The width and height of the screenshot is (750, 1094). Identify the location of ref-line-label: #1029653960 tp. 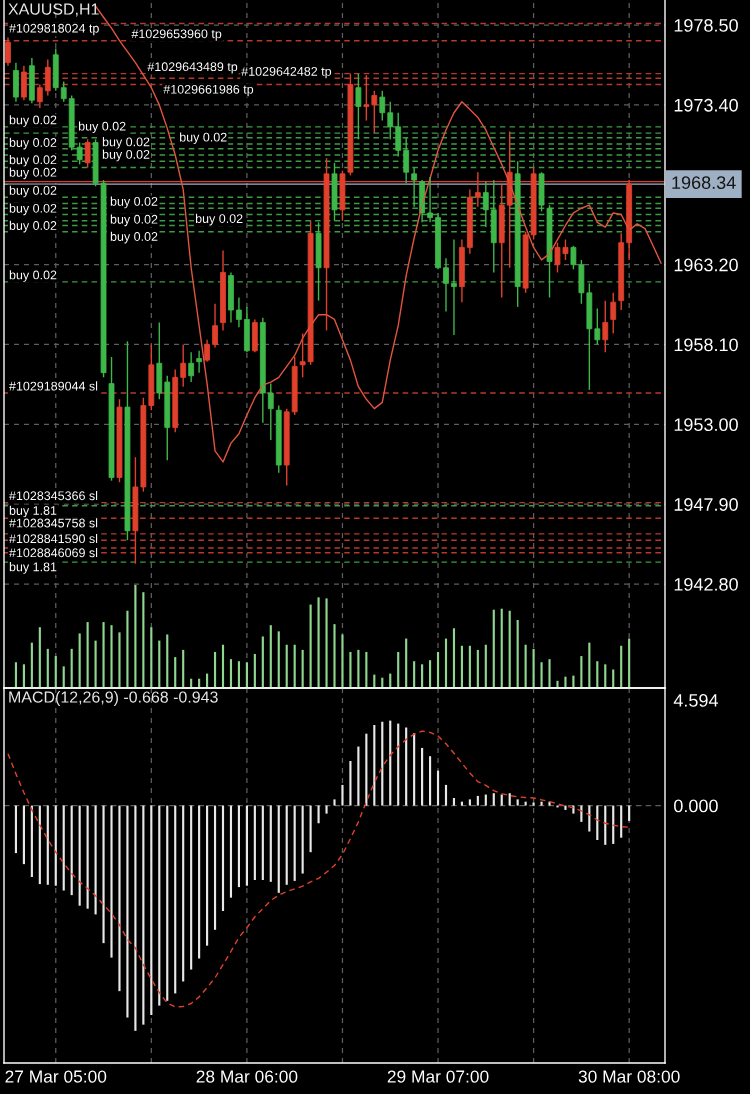
(176, 35).